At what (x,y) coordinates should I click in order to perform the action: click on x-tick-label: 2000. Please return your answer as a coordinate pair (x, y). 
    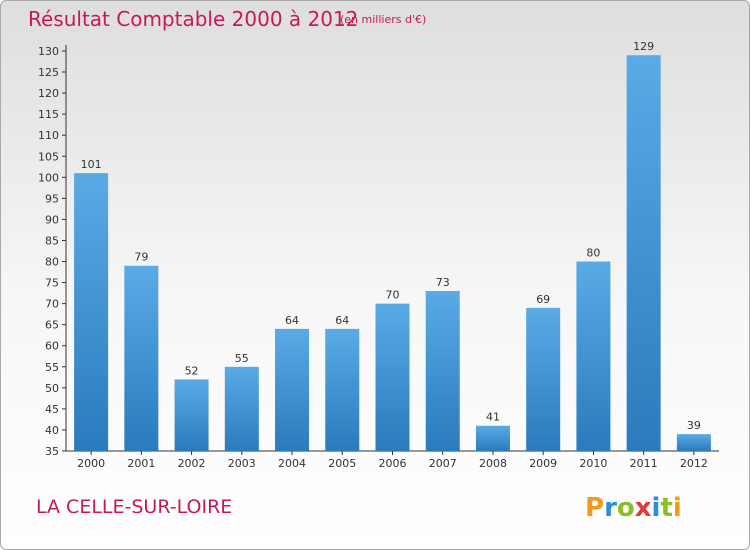
    Looking at the image, I should click on (91, 463).